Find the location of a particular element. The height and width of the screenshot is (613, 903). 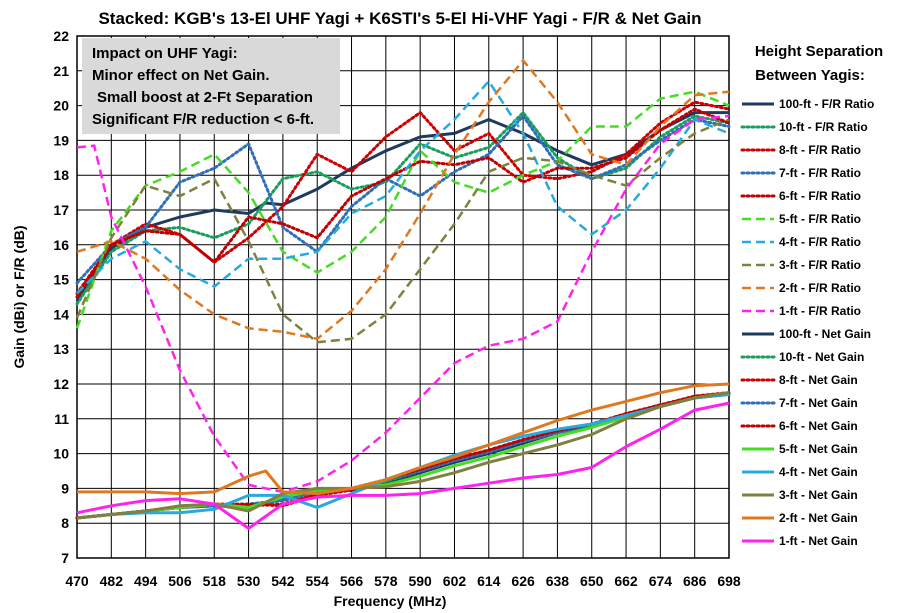

x-tick-label: 686 is located at coordinates (695, 581).